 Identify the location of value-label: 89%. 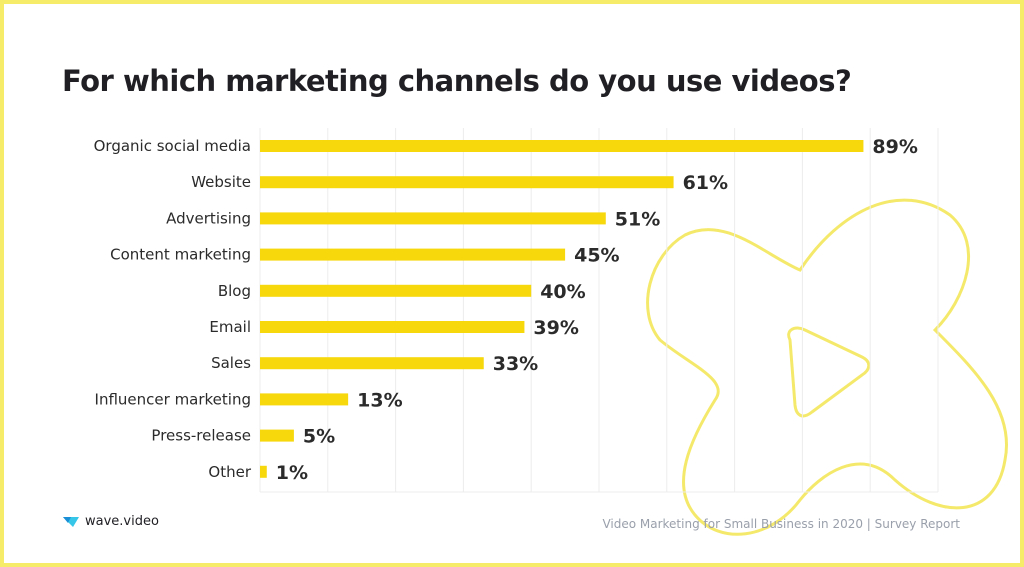
(894, 147).